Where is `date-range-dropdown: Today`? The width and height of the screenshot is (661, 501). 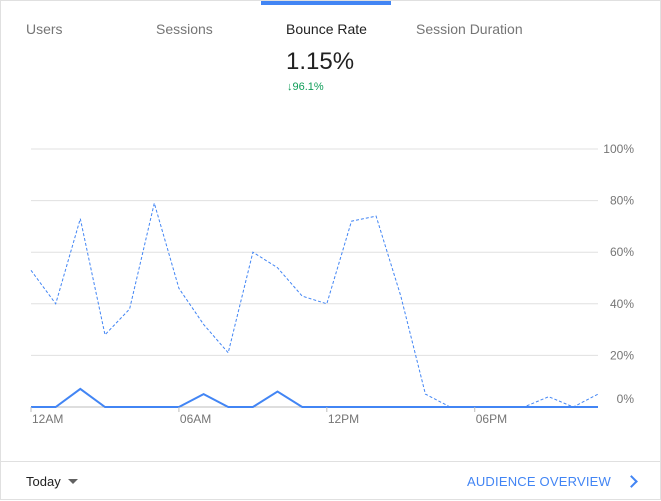
date-range-dropdown: Today is located at coordinates (52, 481).